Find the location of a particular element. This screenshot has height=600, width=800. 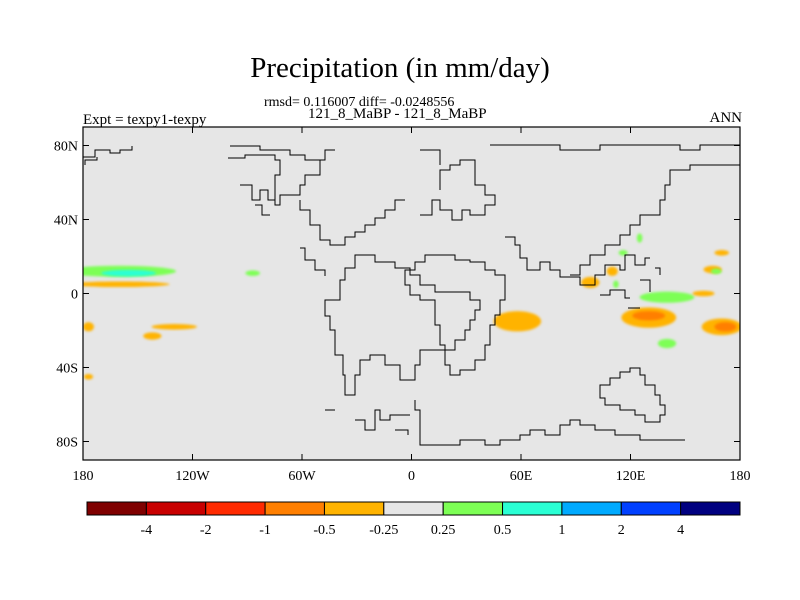

coastline-north-america-west is located at coordinates (330, 222).